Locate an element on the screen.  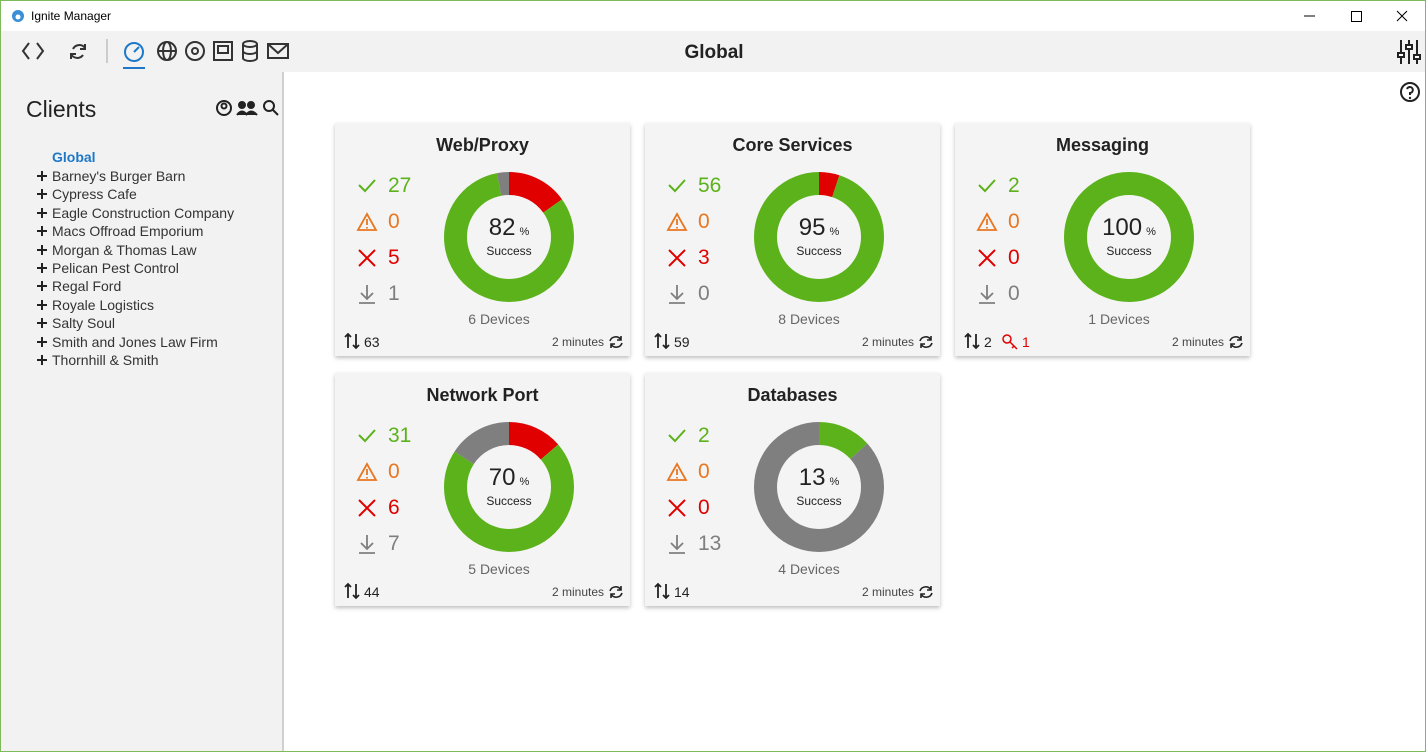
transfer-count: 63 is located at coordinates (372, 342).